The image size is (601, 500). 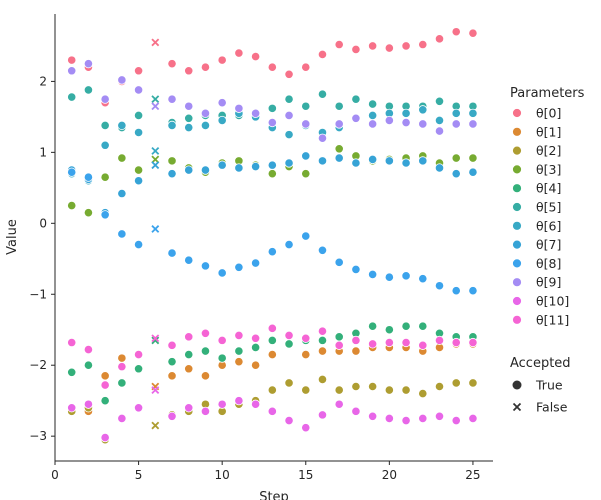 What do you see at coordinates (548, 169) in the screenshot?
I see `legend-label: θ[3]` at bounding box center [548, 169].